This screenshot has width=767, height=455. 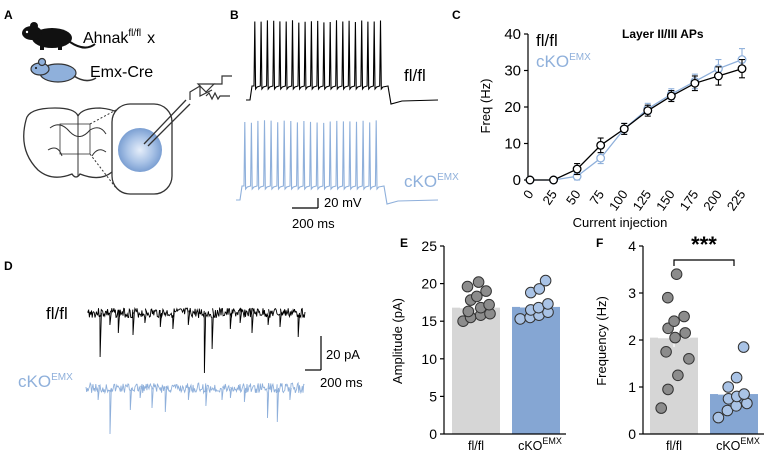 I want to click on y-tick-label: 10, so click(x=429, y=359).